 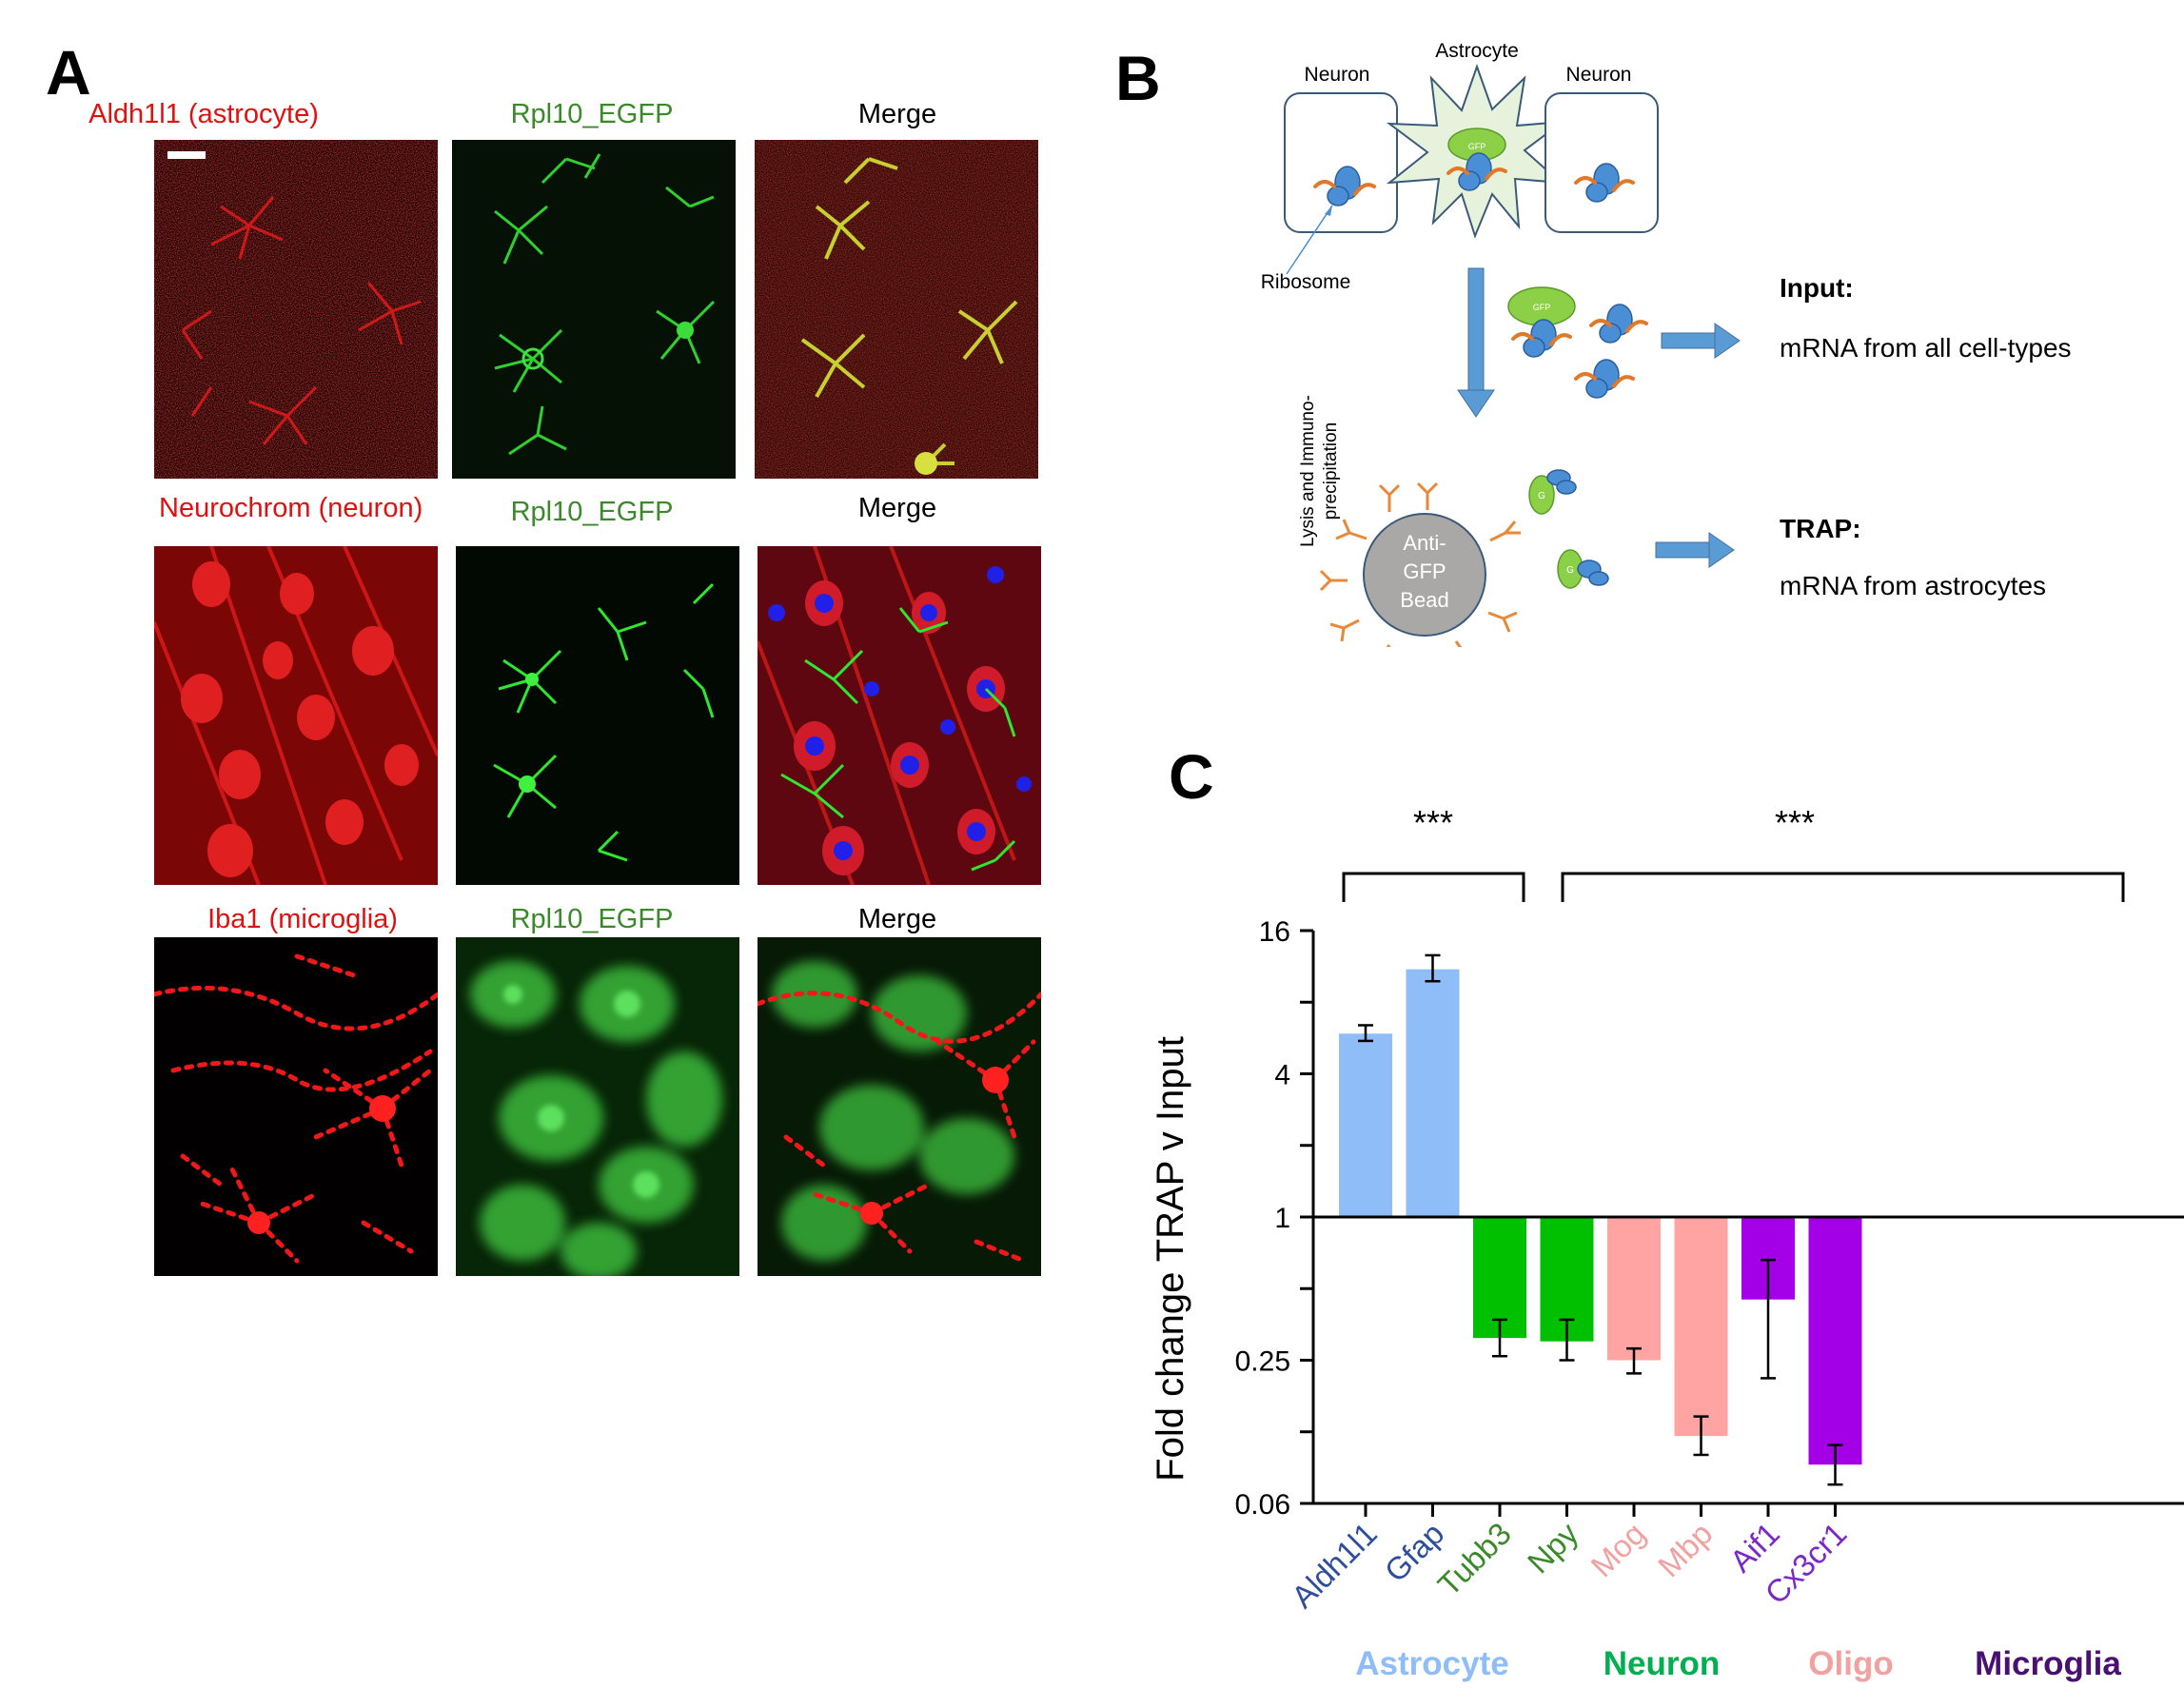 What do you see at coordinates (1282, 1218) in the screenshot?
I see `y-tick-label: 1` at bounding box center [1282, 1218].